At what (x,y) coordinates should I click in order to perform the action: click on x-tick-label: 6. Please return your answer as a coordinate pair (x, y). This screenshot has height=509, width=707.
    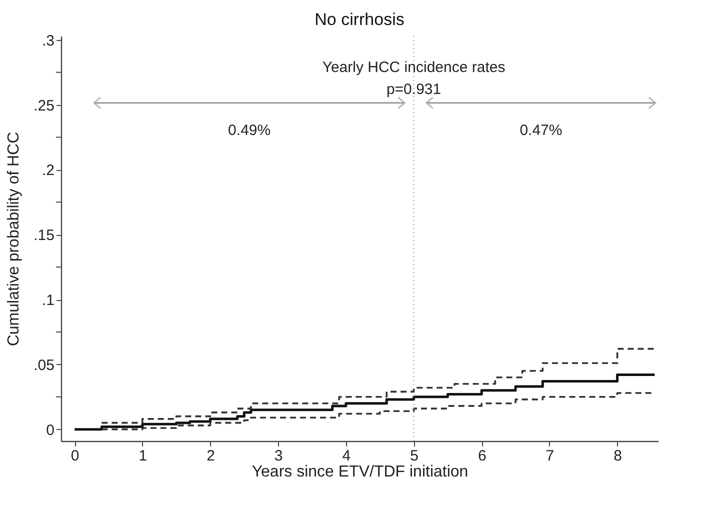
    Looking at the image, I should click on (482, 456).